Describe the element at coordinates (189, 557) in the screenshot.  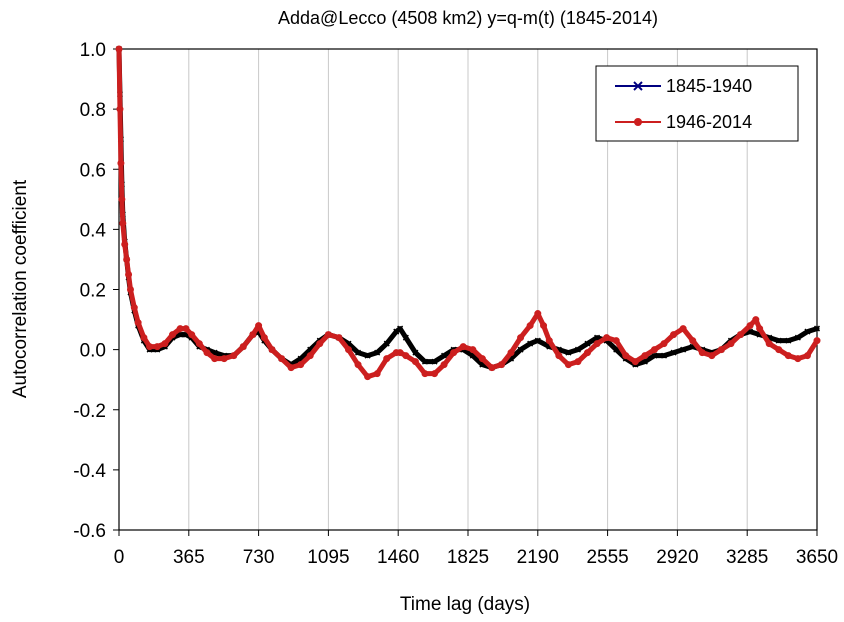
I see `x-tick-label: 365` at that location.